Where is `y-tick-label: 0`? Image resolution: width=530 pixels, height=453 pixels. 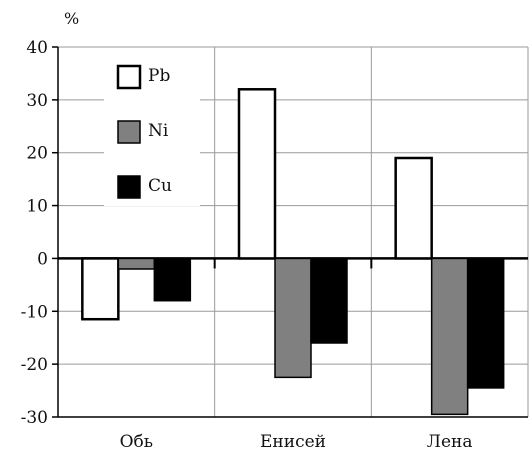 y-tick-label: 0 is located at coordinates (42, 259).